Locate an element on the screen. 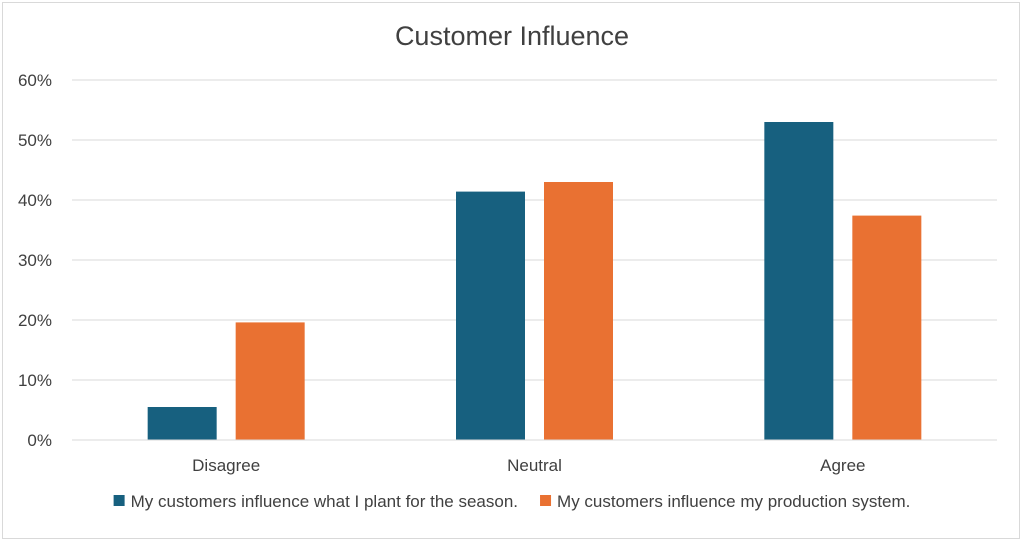  y-tick-label: 60% is located at coordinates (35, 80).